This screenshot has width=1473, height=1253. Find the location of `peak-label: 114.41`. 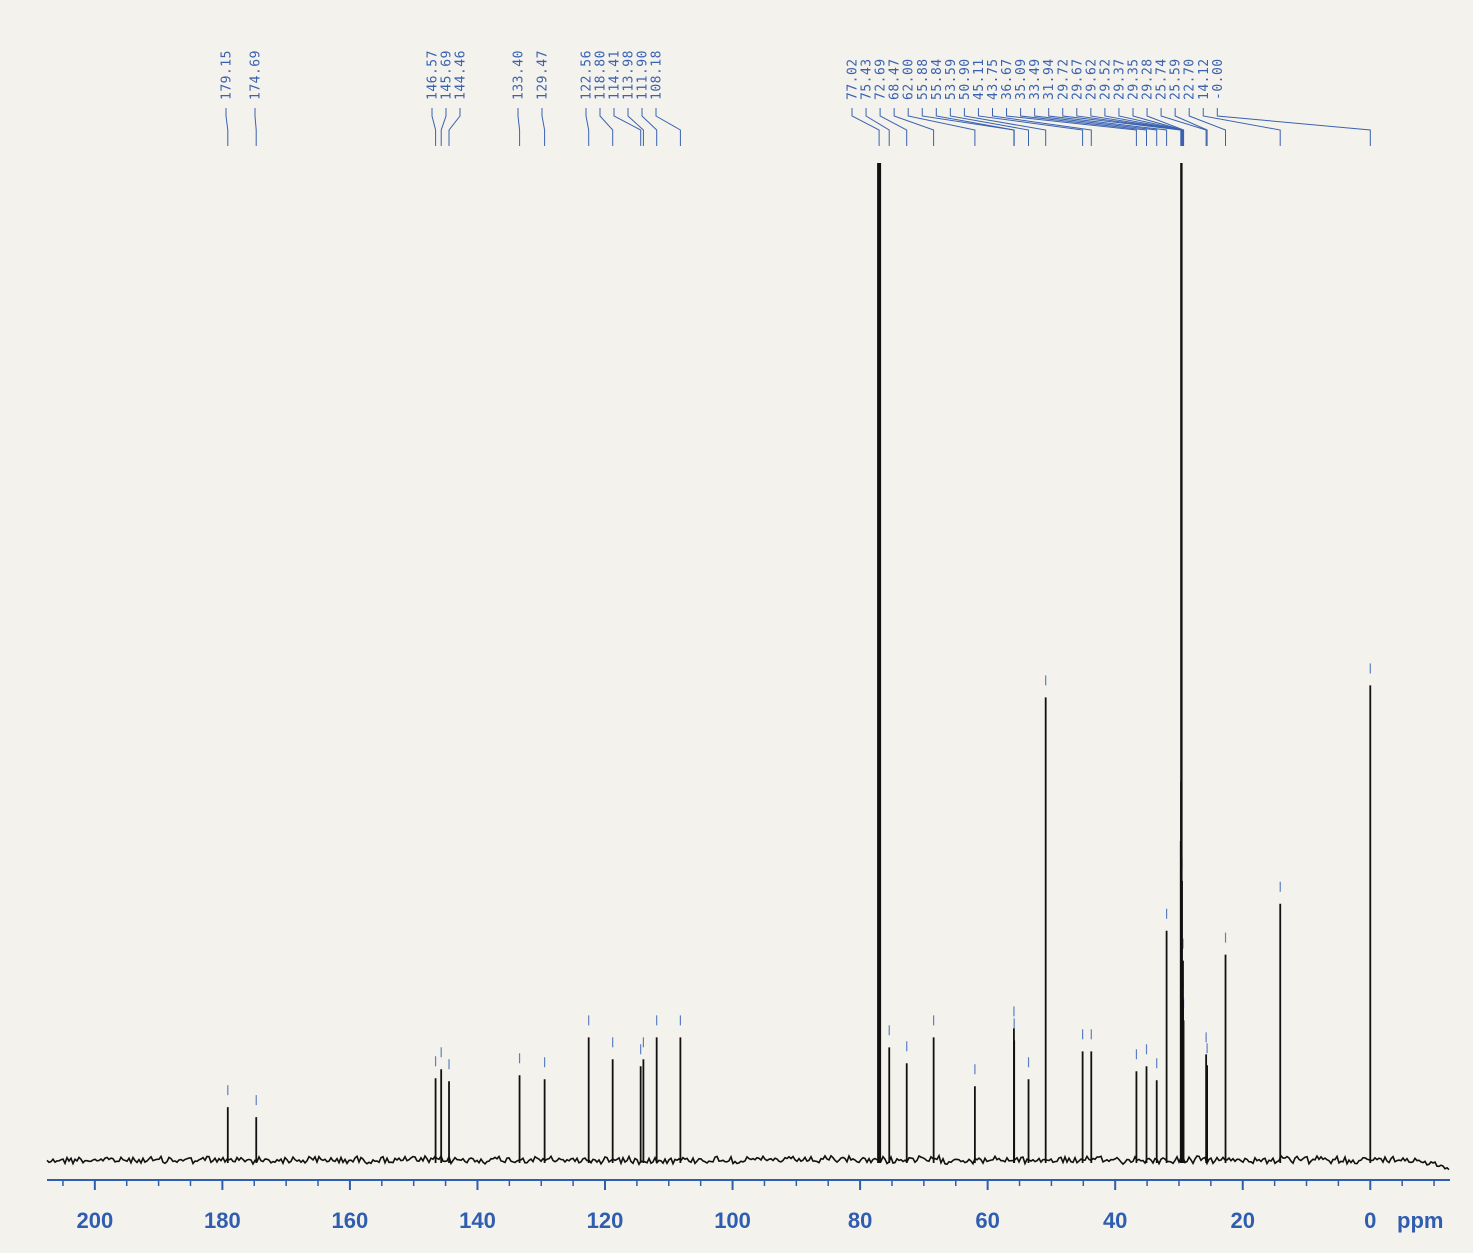

peak-label: 114.41 is located at coordinates (615, 75).